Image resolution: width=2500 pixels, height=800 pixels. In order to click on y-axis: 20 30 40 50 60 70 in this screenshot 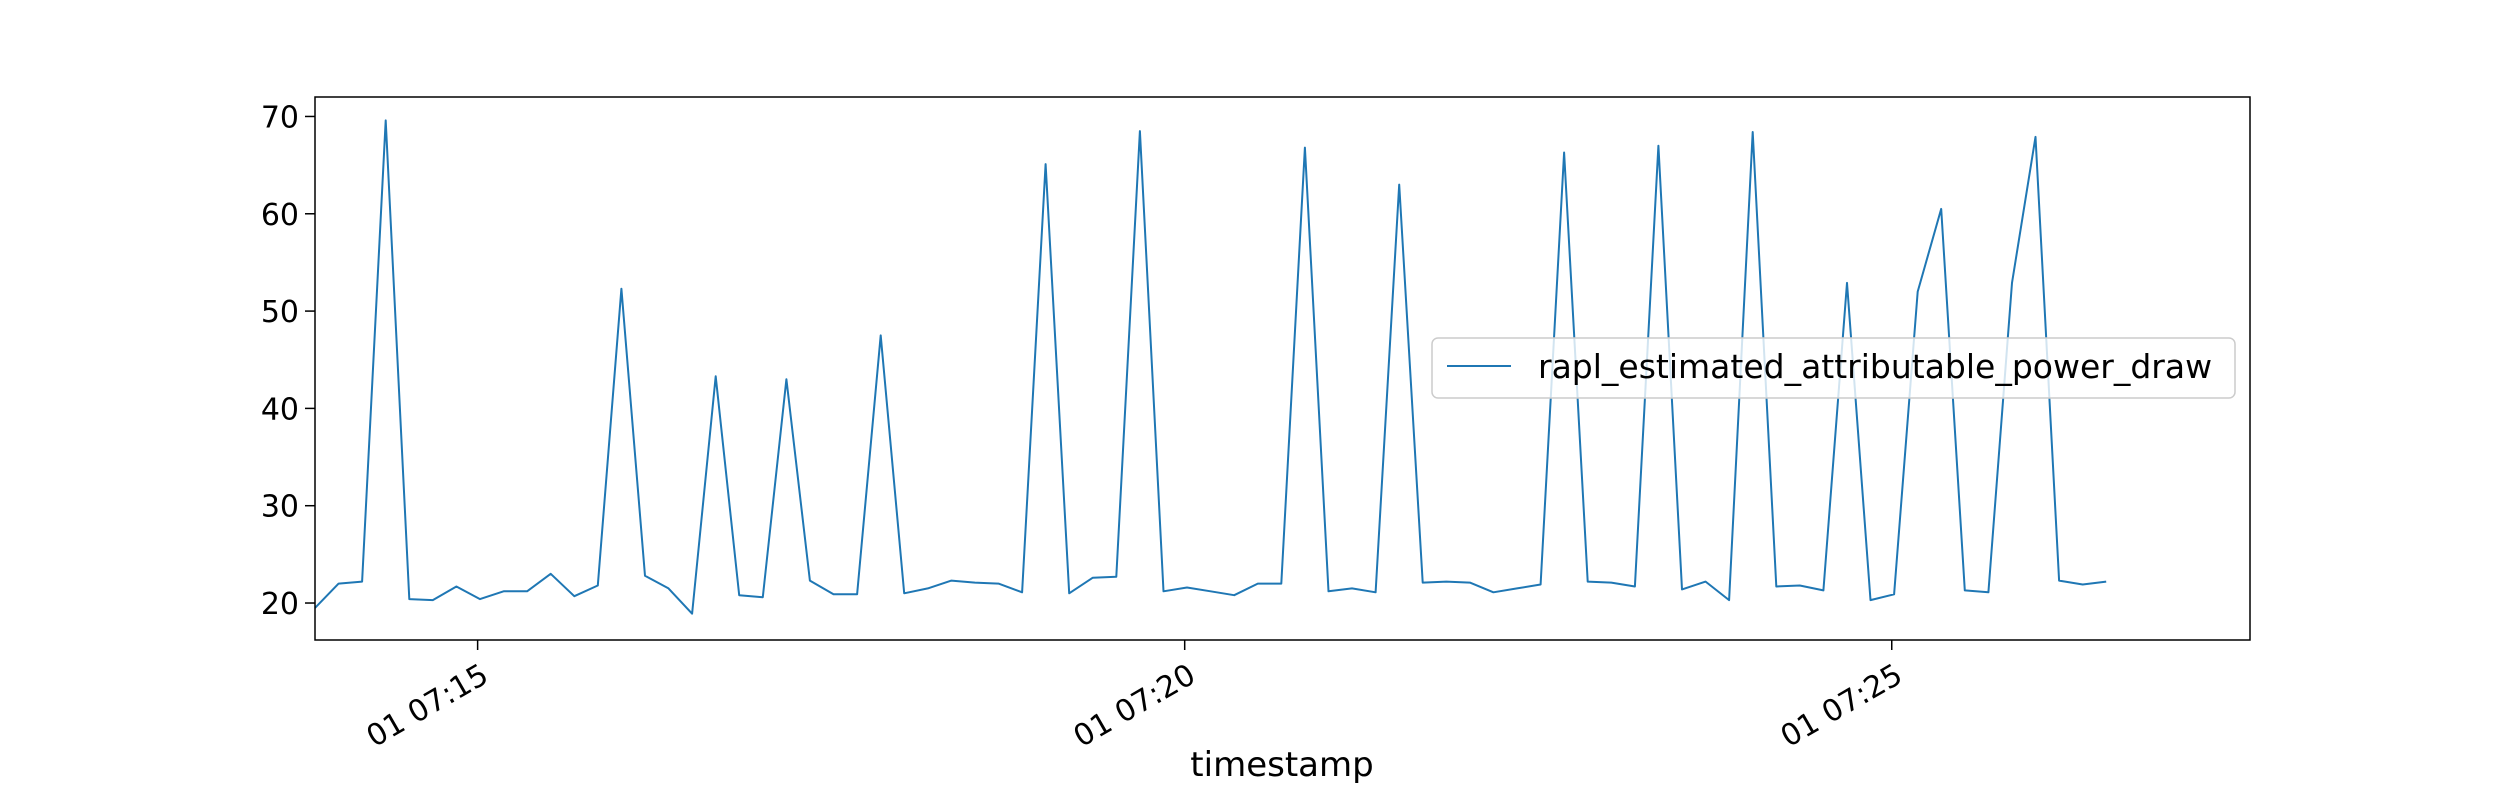, I will do `click(288, 361)`.